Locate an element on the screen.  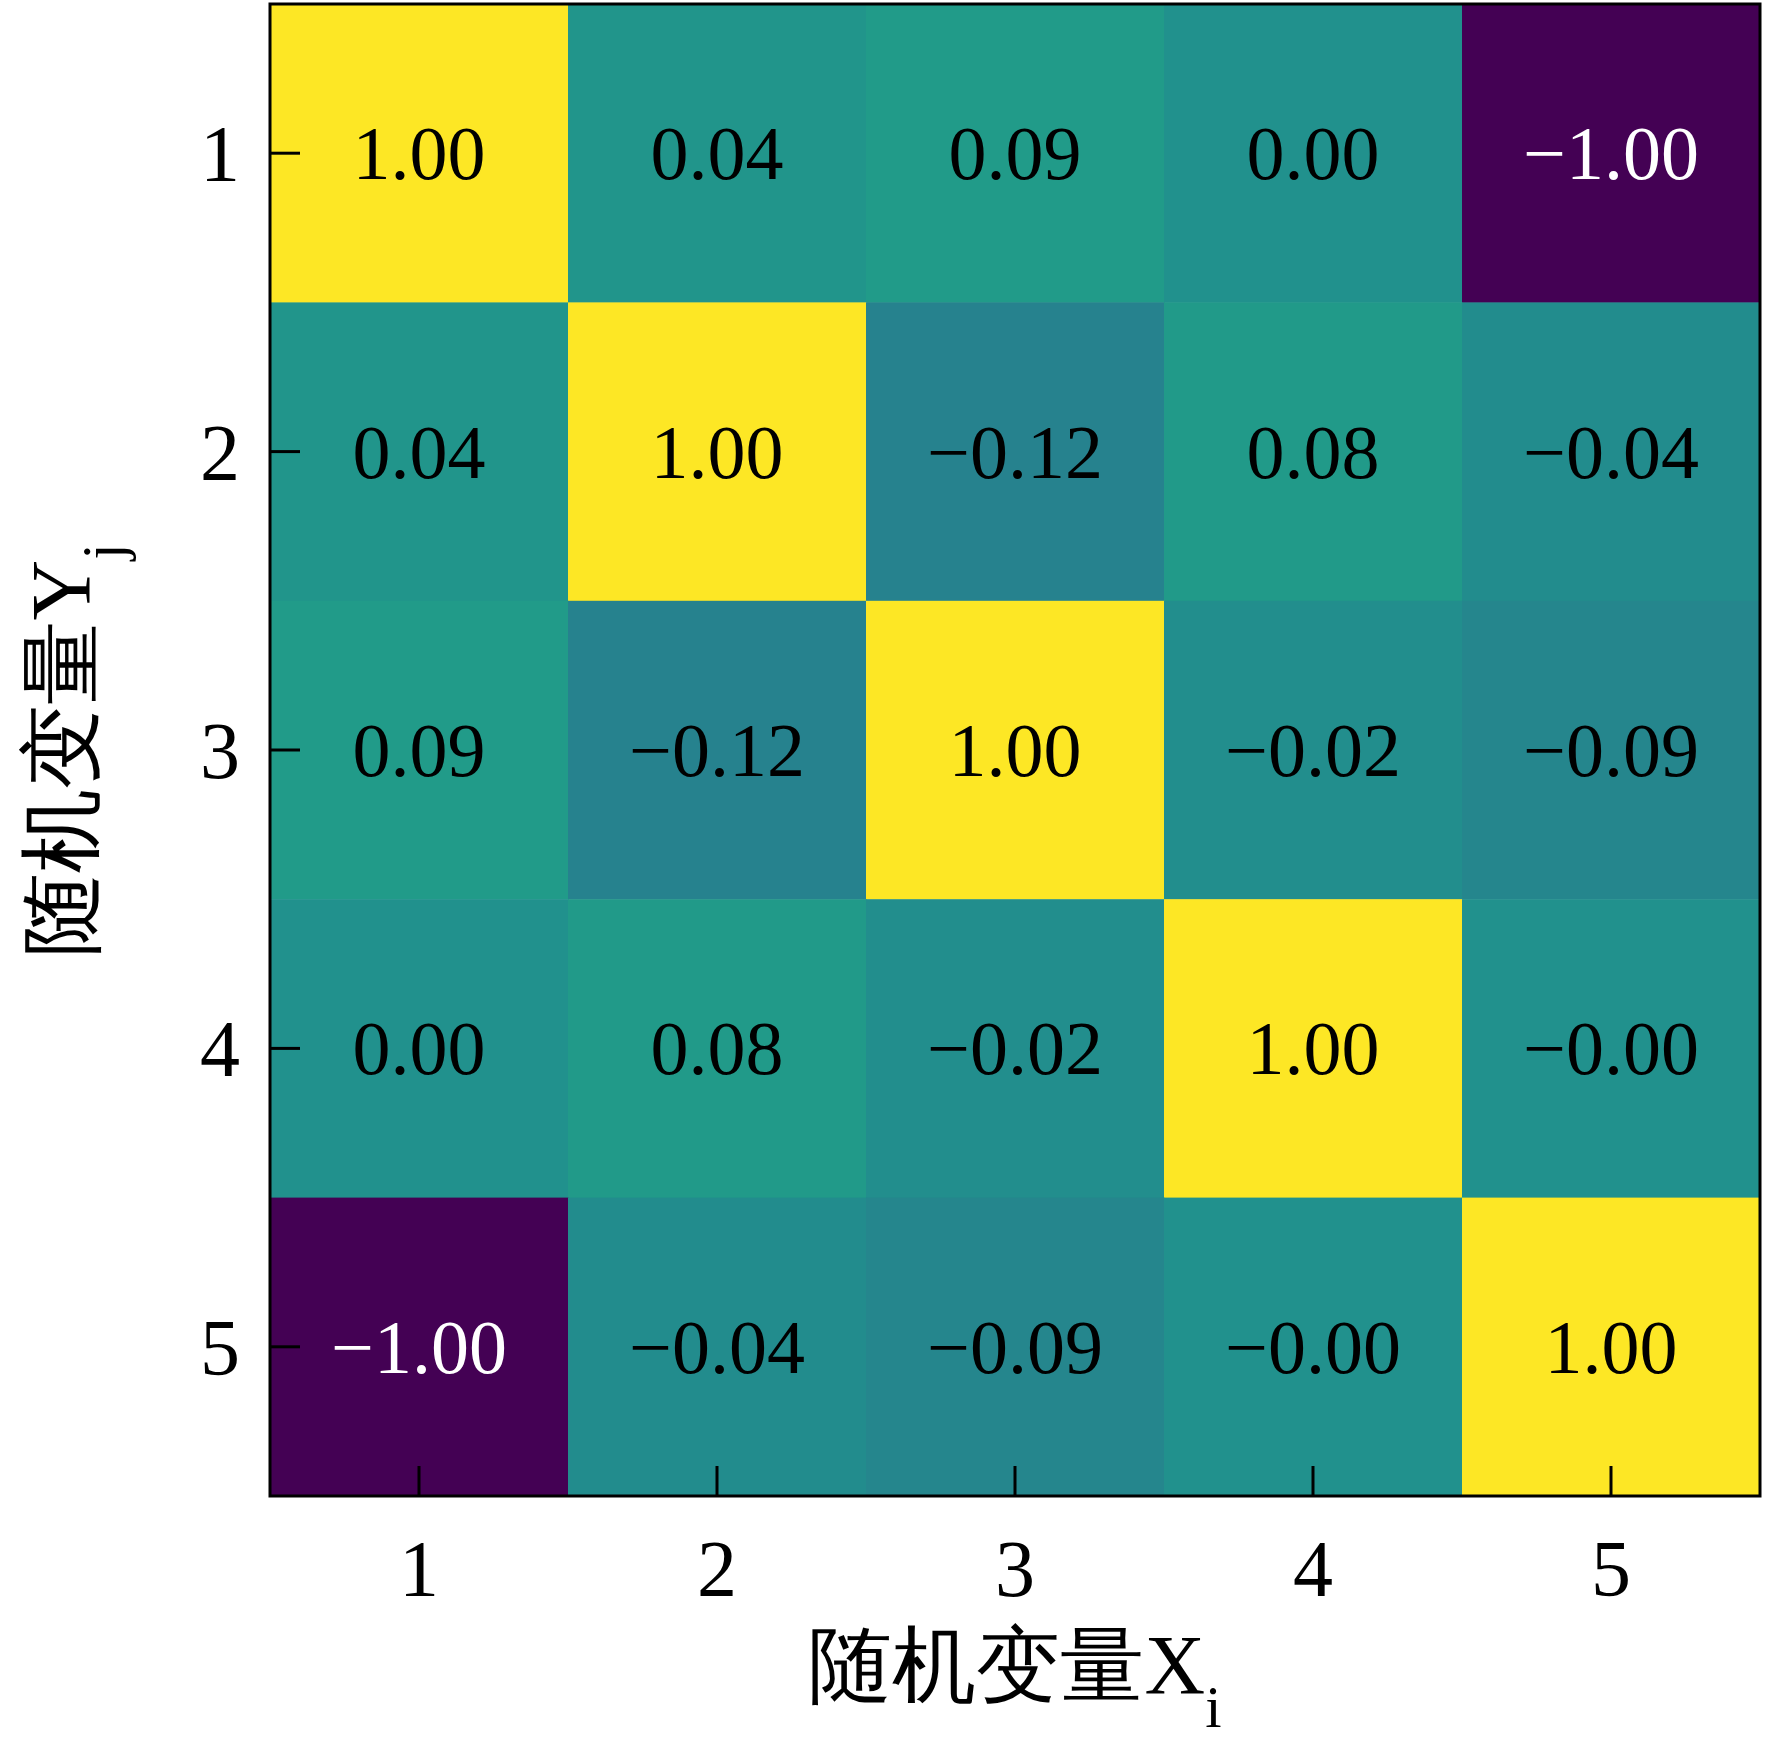
x-axis-title: 随机变量X$_{i}$ is located at coordinates (1015, 1679).